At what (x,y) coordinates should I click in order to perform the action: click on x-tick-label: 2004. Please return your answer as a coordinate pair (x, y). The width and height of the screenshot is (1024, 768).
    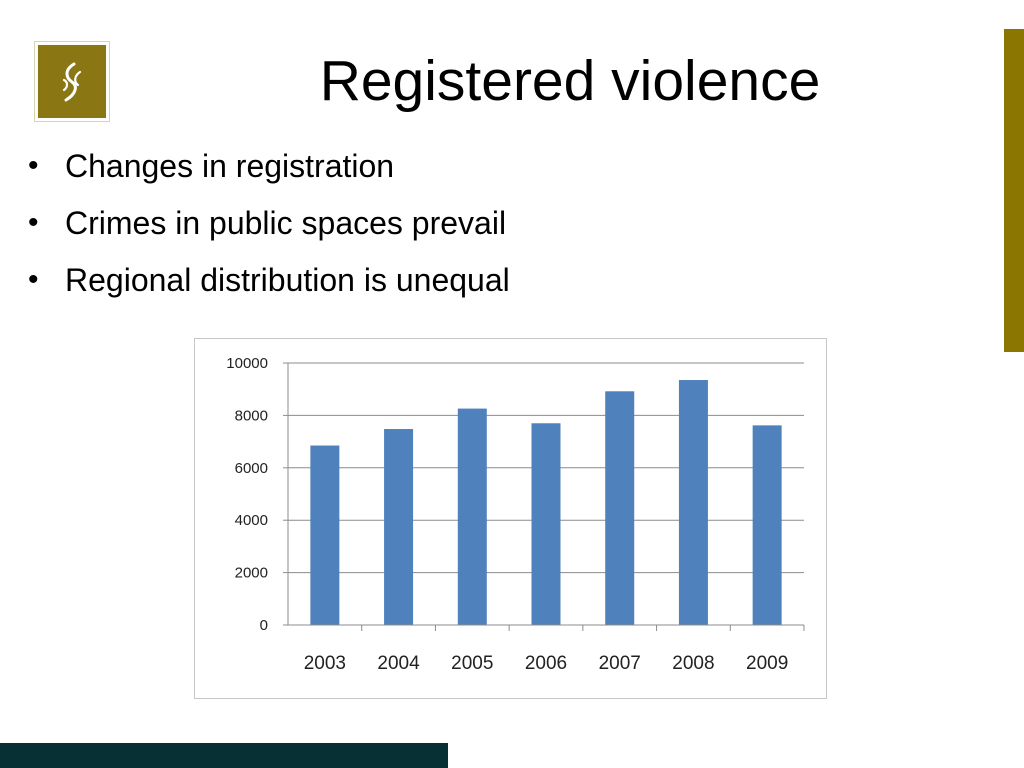
    Looking at the image, I should click on (398, 663).